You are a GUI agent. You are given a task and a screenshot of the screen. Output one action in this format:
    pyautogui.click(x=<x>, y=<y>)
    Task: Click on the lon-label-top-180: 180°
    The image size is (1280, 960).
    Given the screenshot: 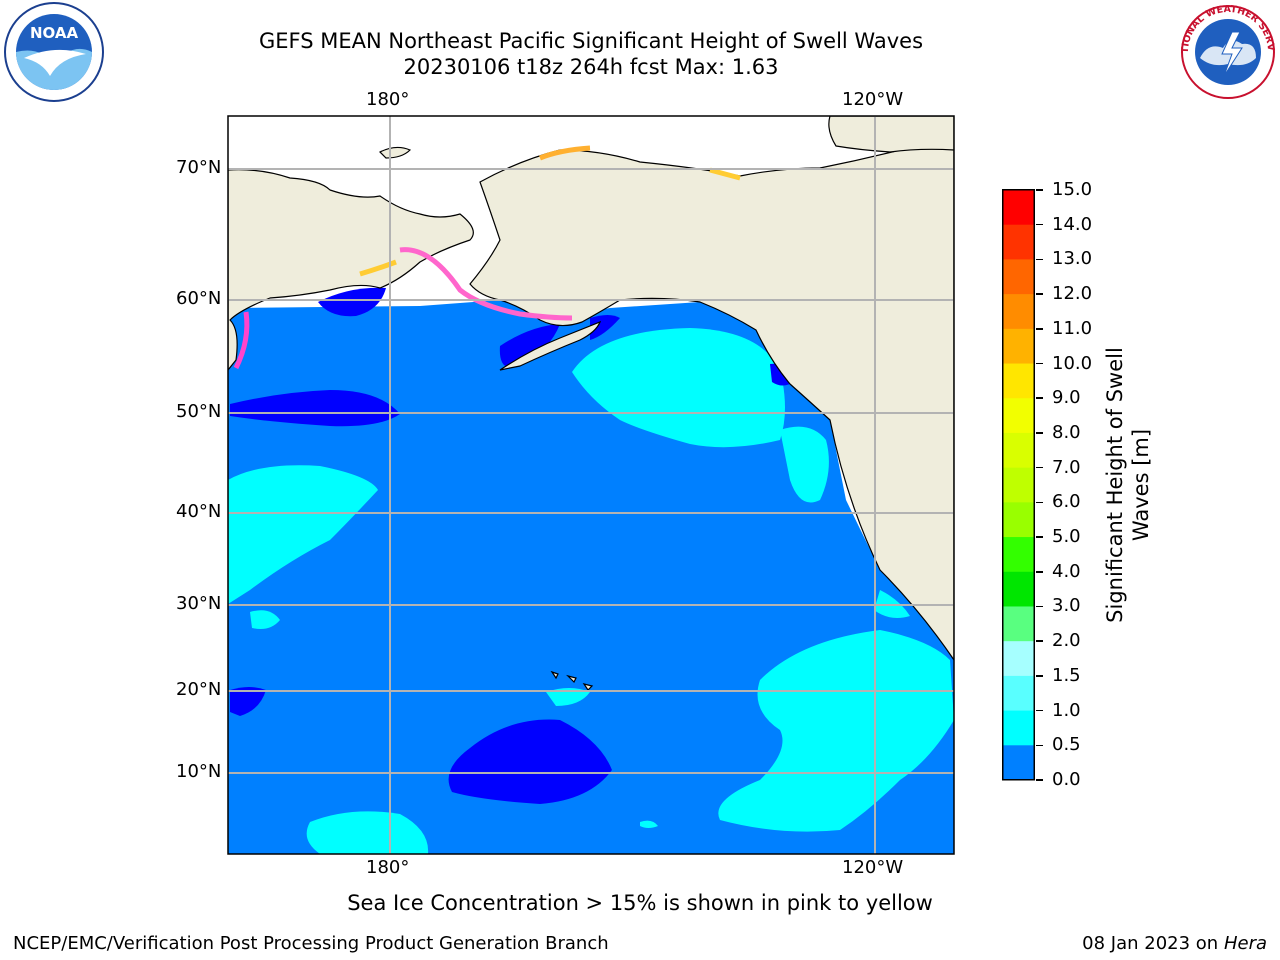 What is the action you would take?
    pyautogui.click(x=388, y=99)
    